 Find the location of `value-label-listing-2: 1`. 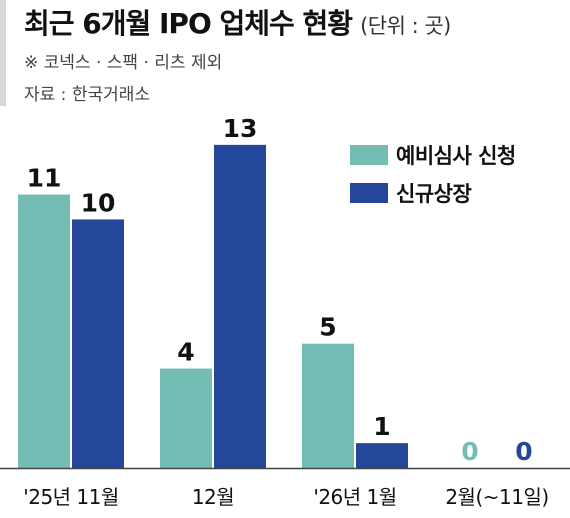

value-label-listing-2: 1 is located at coordinates (381, 426).